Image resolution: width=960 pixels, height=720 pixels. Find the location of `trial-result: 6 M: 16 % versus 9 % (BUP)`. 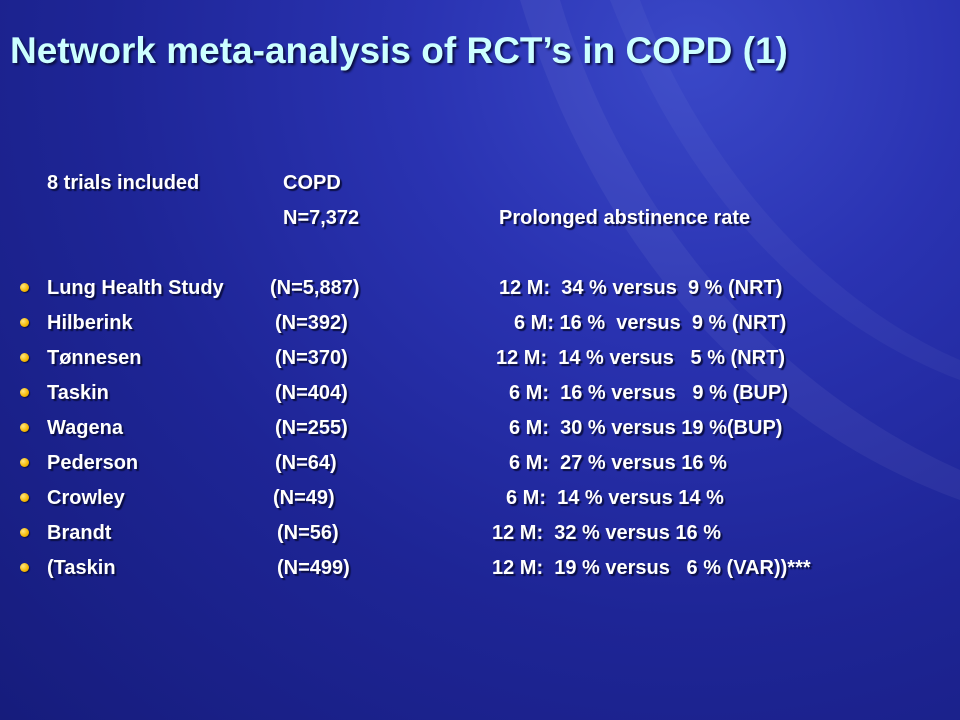

trial-result: 6 M: 16 % versus 9 % (BUP) is located at coordinates (648, 393).